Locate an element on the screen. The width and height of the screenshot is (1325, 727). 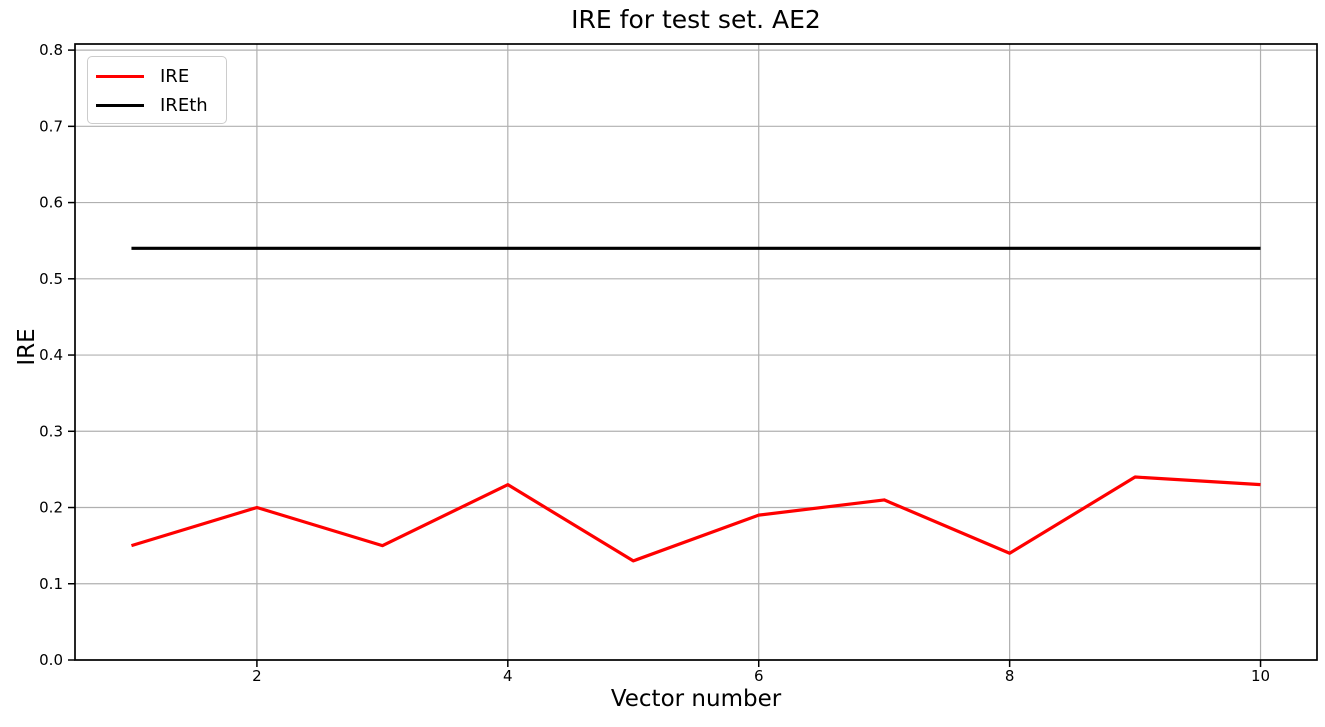
y-tick-label: 0.7 is located at coordinates (51, 126).